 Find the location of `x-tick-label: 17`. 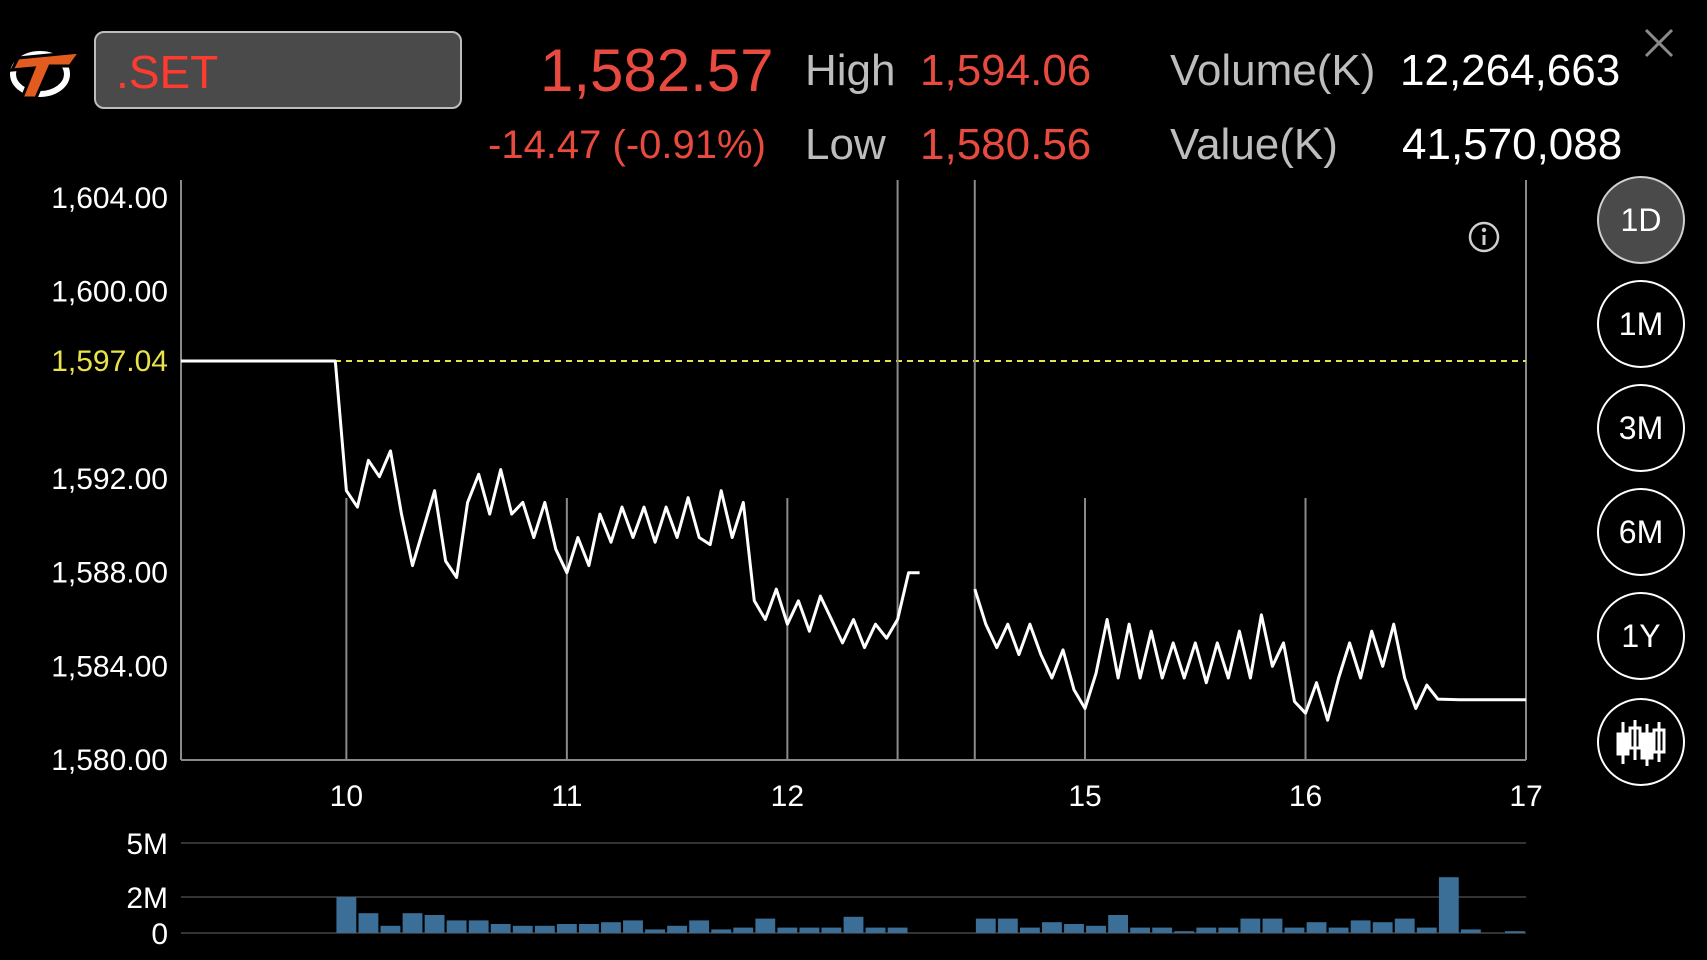

x-tick-label: 17 is located at coordinates (1525, 796).